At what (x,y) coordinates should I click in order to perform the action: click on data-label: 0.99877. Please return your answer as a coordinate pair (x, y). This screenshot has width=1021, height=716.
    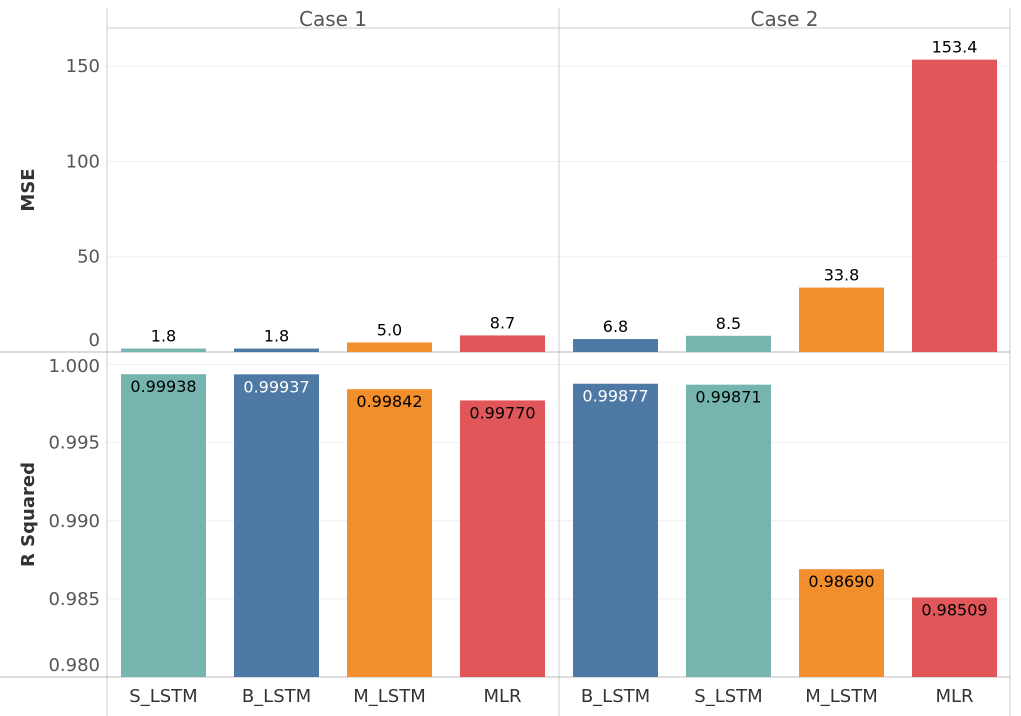
    Looking at the image, I should click on (615, 396).